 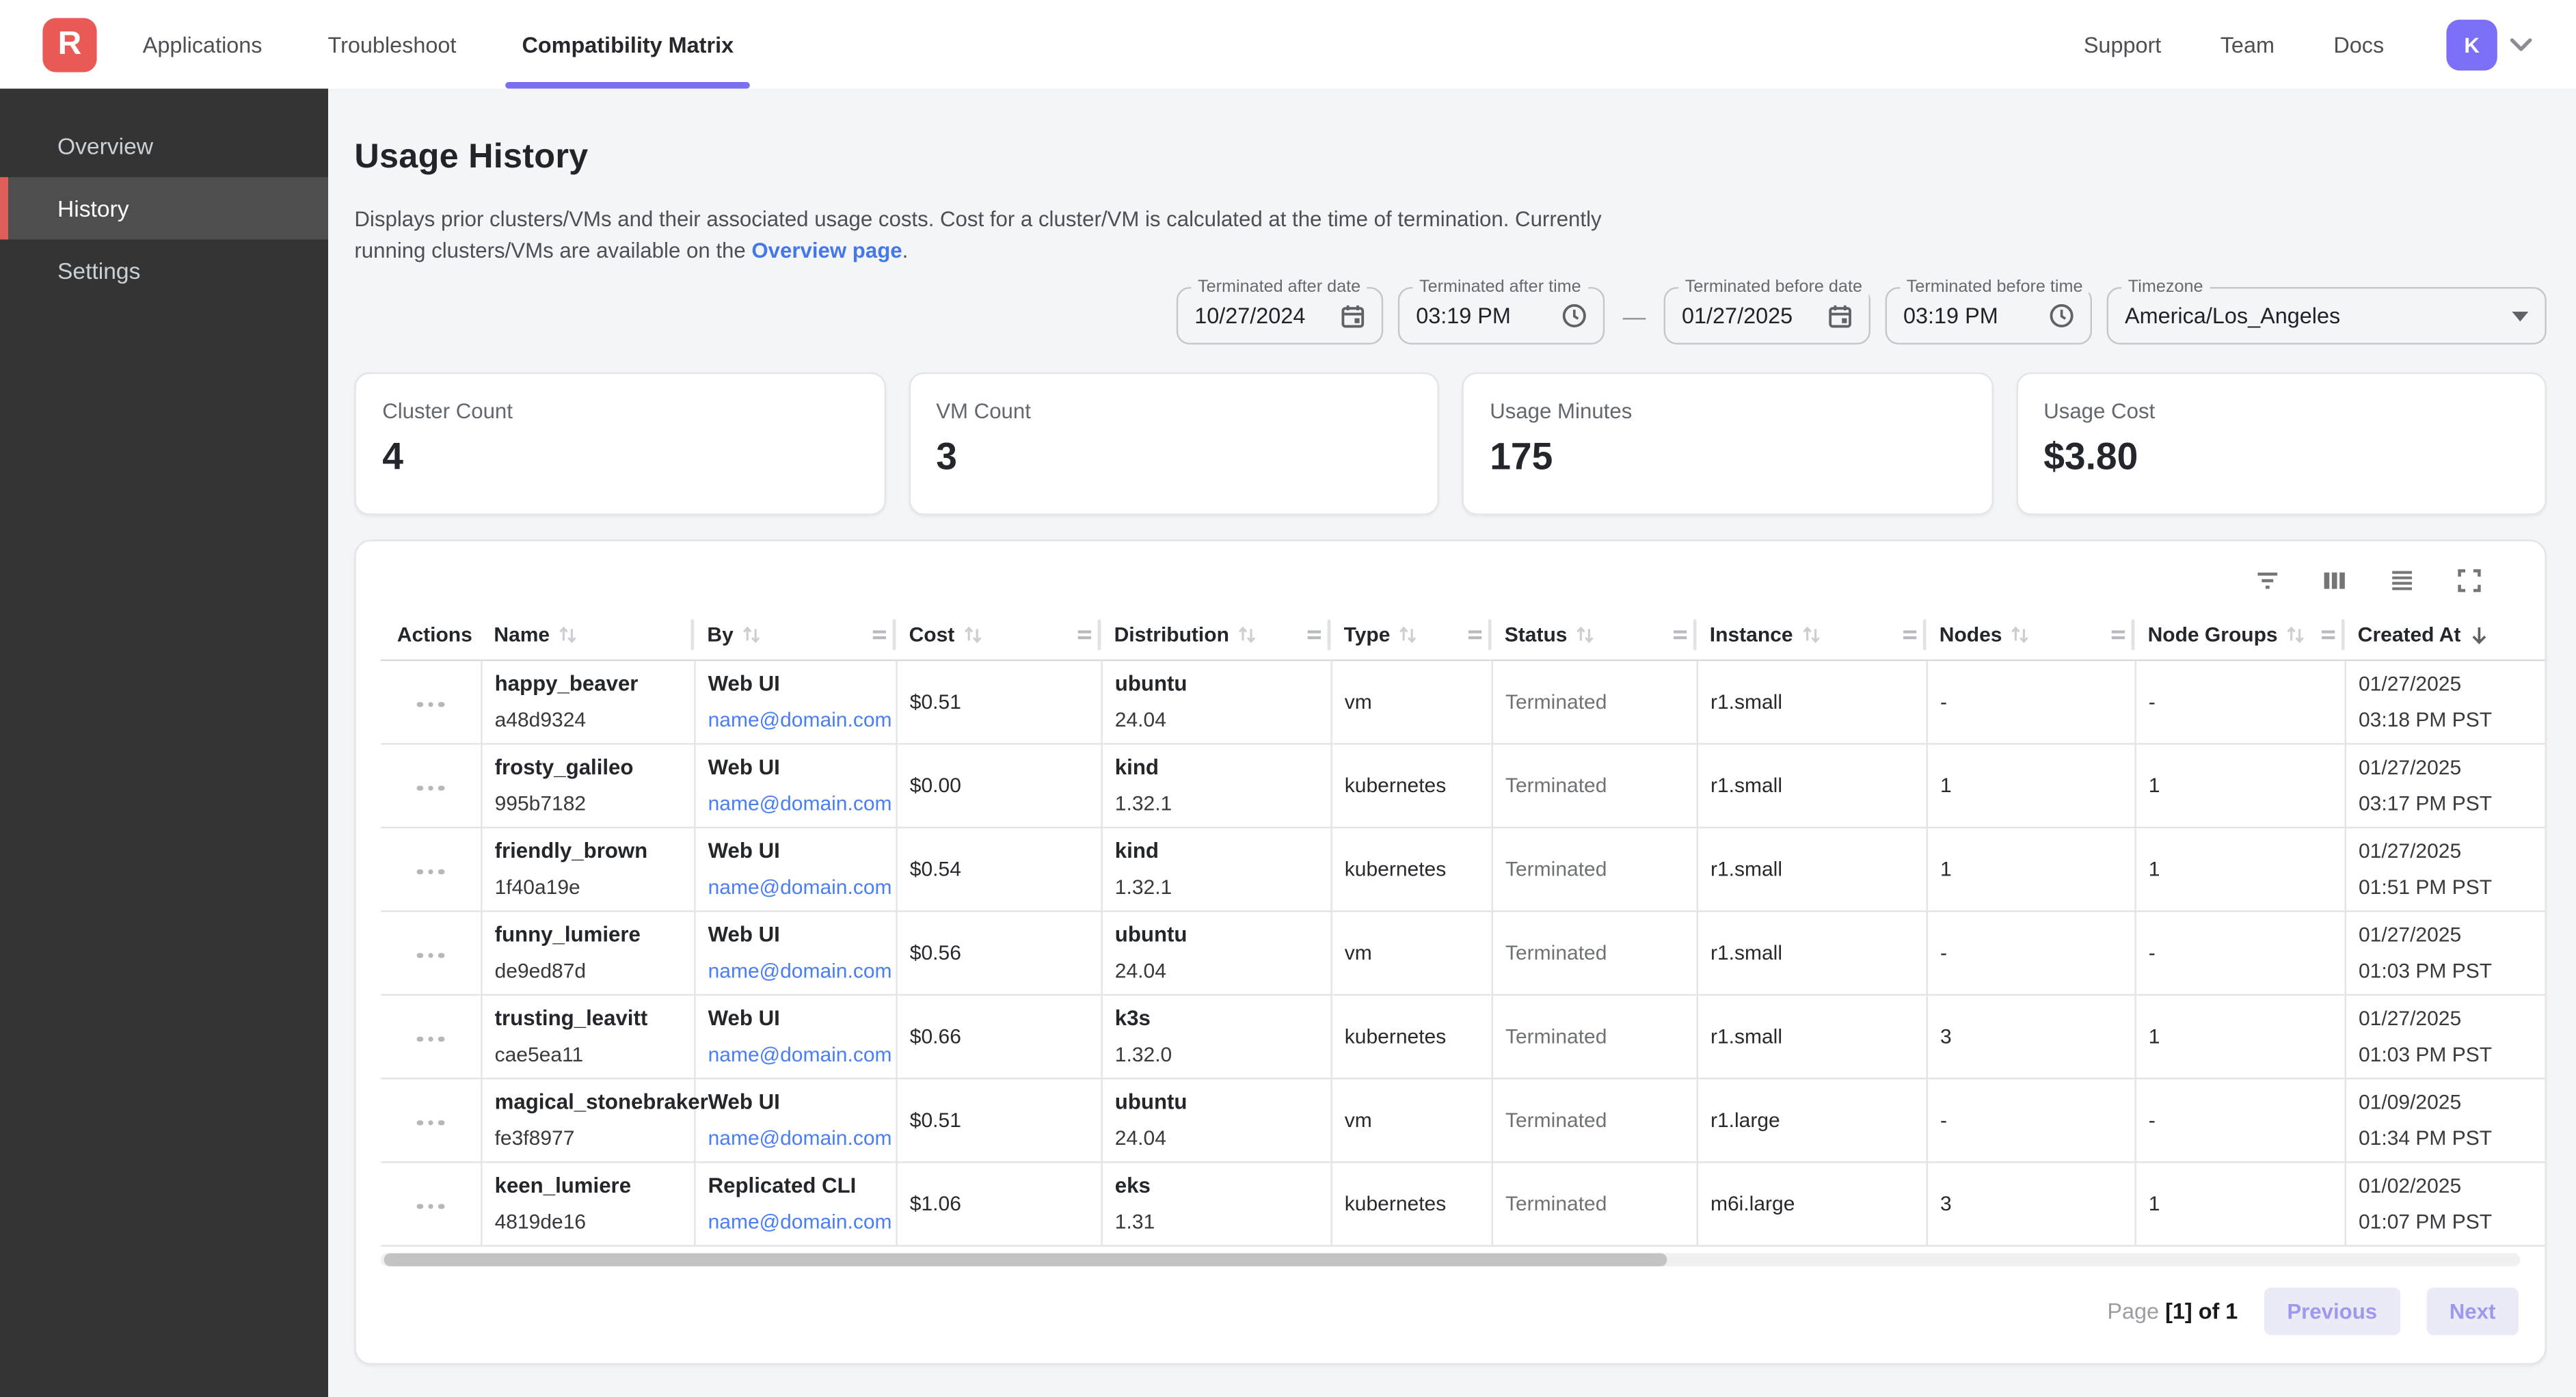 What do you see at coordinates (2410, 1185) in the screenshot?
I see `created-date: 01/02/2025` at bounding box center [2410, 1185].